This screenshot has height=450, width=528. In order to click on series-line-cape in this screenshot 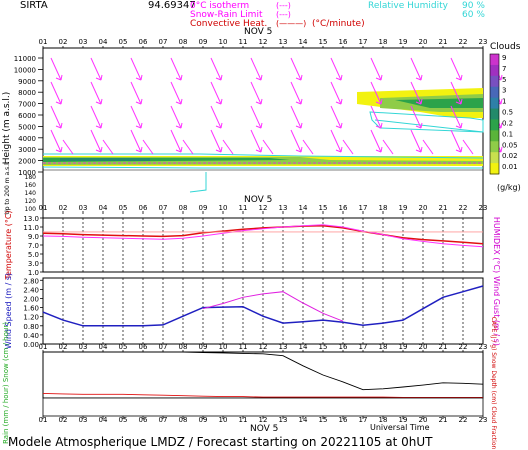, I will do `click(262, 395)`.